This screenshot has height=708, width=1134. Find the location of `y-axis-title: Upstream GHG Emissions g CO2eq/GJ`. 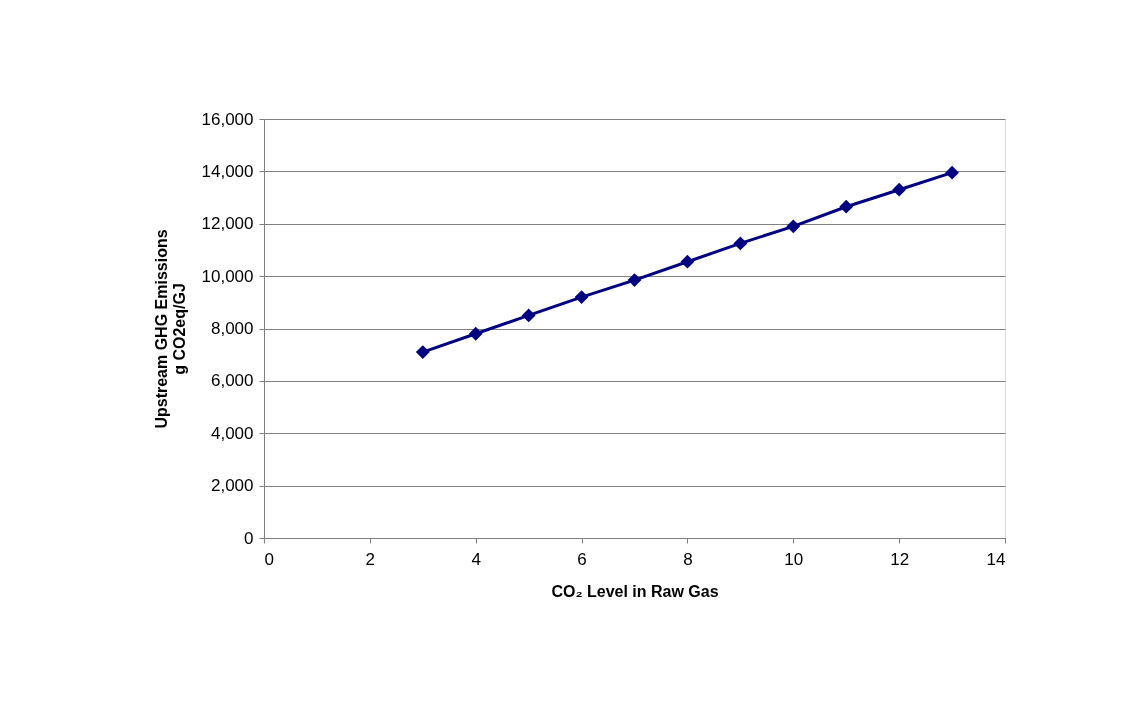

y-axis-title: Upstream GHG Emissions g CO2eq/GJ is located at coordinates (170, 329).